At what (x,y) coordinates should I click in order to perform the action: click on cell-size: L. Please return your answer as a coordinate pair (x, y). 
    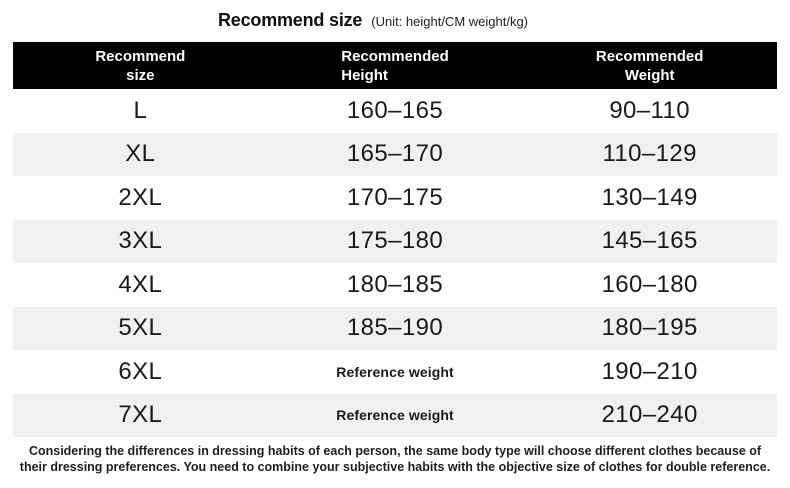
    Looking at the image, I should click on (140, 110).